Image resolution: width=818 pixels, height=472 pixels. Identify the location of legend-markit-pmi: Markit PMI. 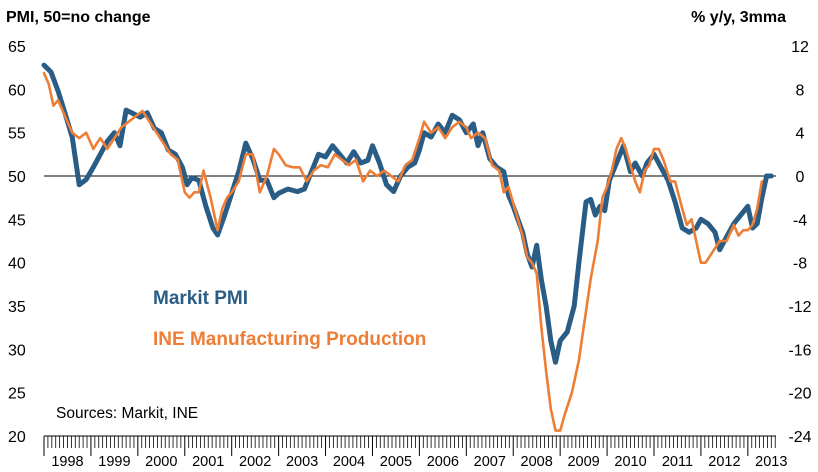
(200, 298).